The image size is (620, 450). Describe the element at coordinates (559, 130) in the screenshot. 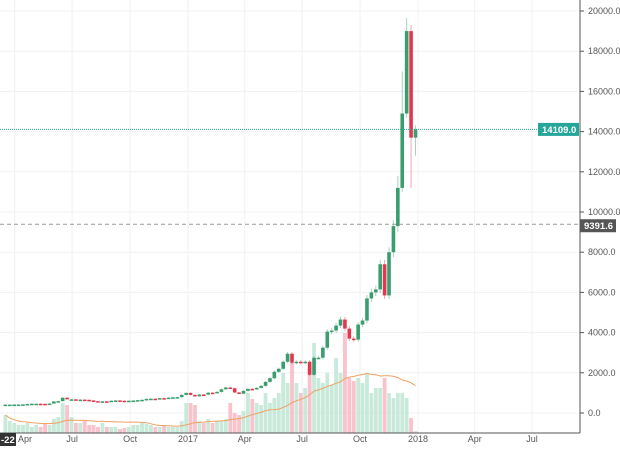

I see `svg-text: 14109.0` at that location.